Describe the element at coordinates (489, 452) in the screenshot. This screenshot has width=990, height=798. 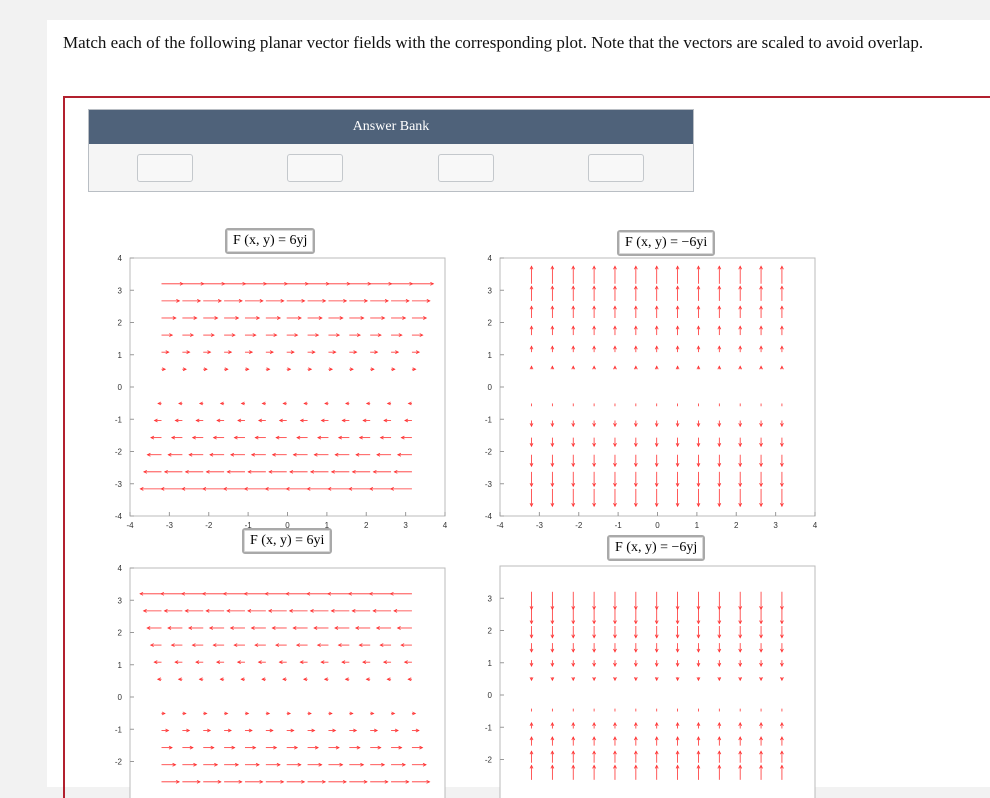
I see `y-tick-label: -2` at that location.